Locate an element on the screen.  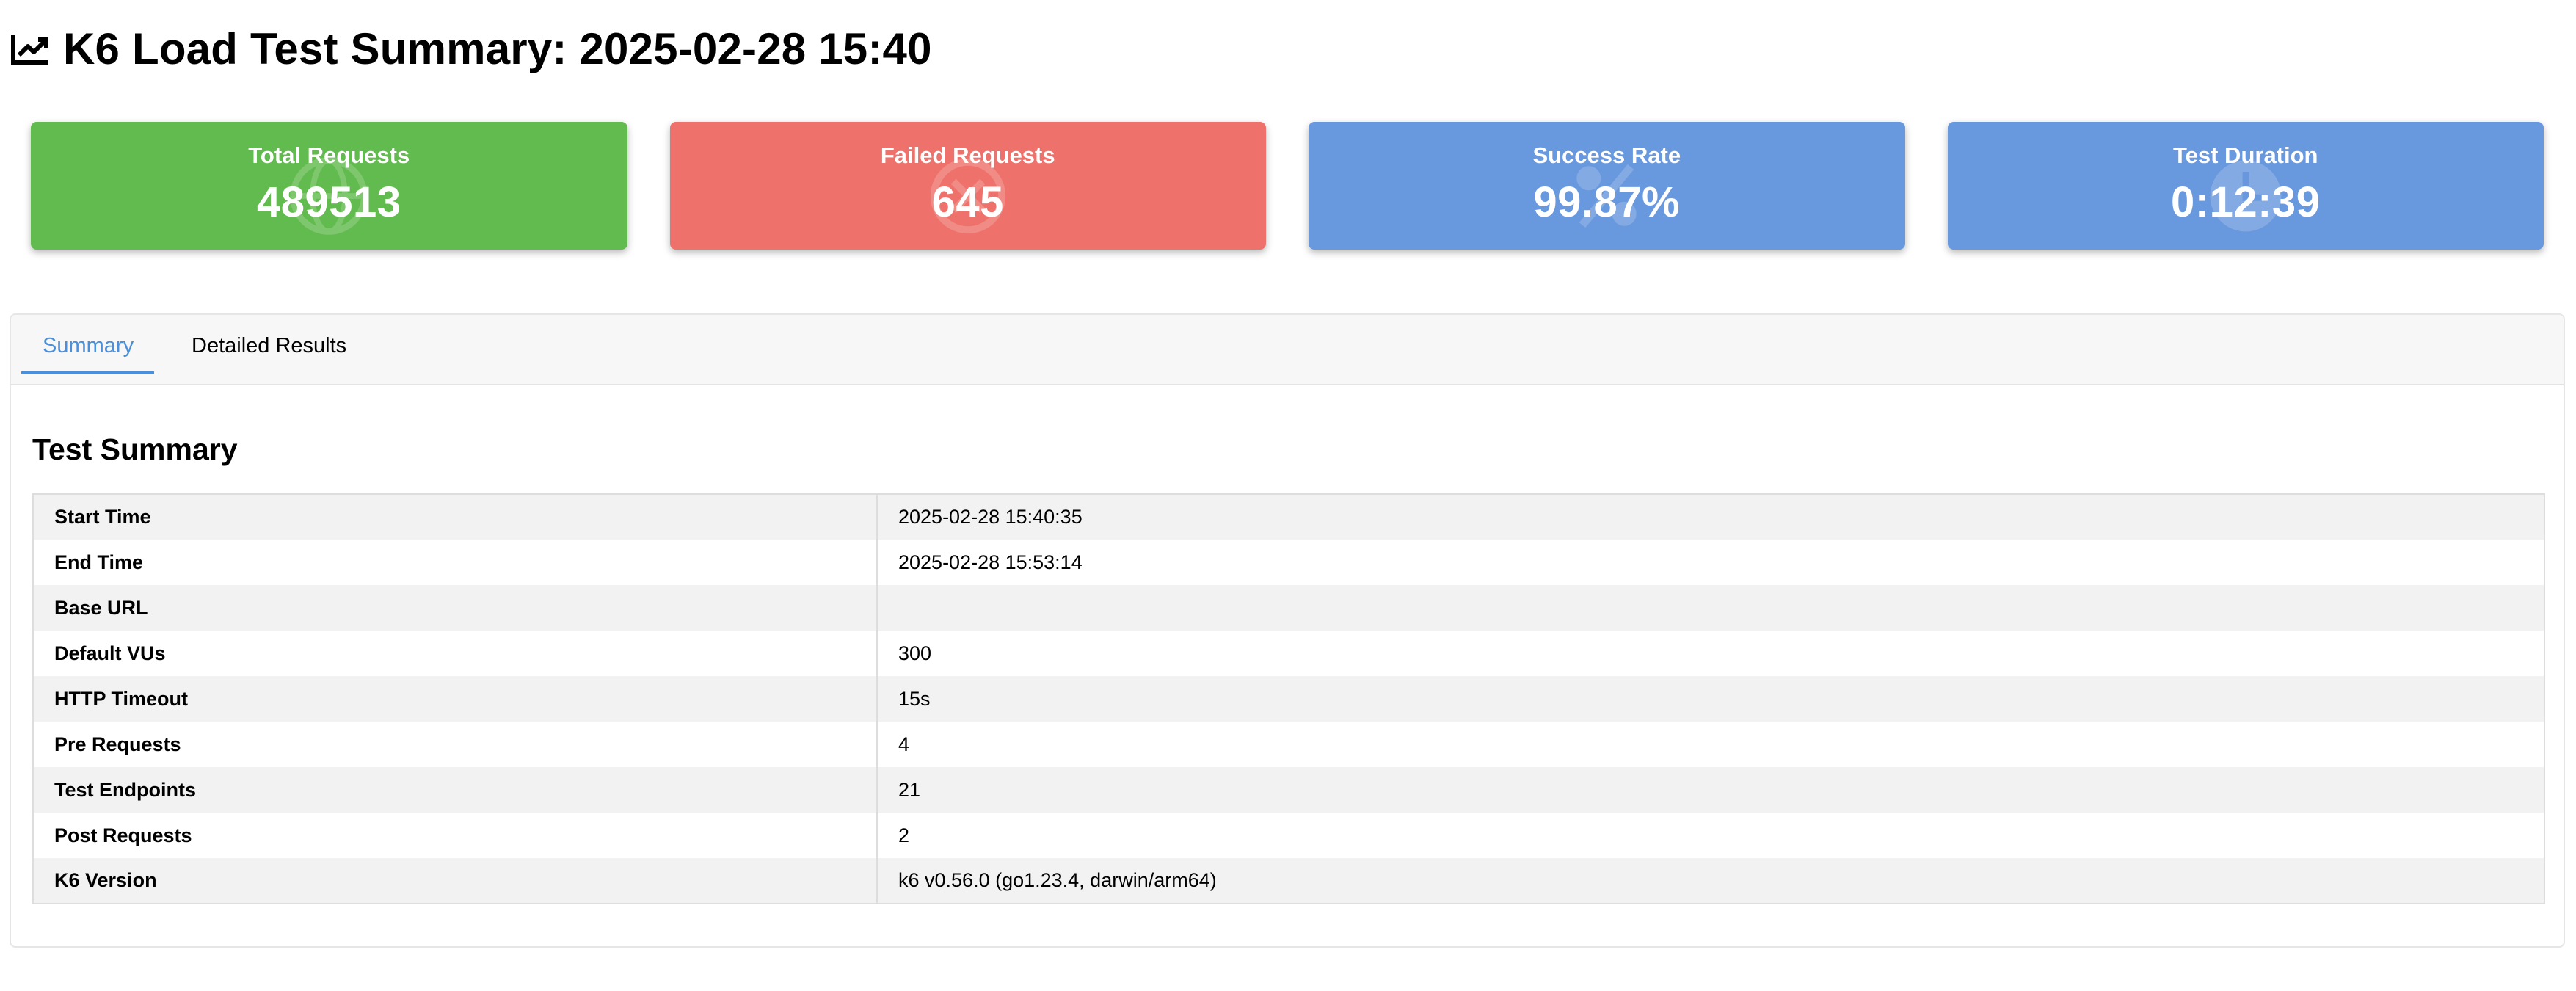
card-value: 0:12:39 is located at coordinates (2246, 202).